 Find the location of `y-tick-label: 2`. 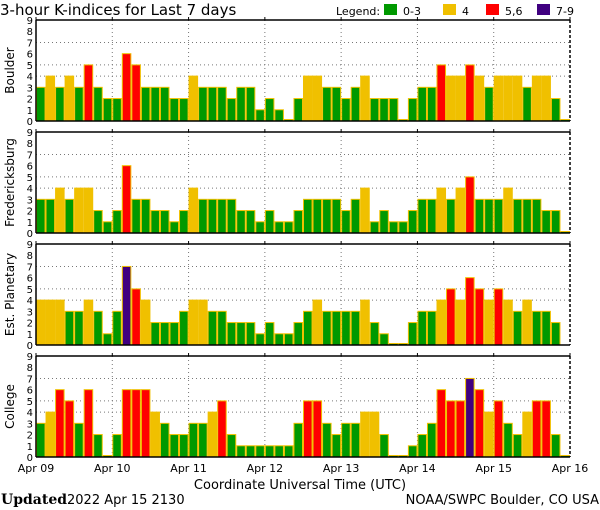

y-tick-label: 2 is located at coordinates (30, 324).